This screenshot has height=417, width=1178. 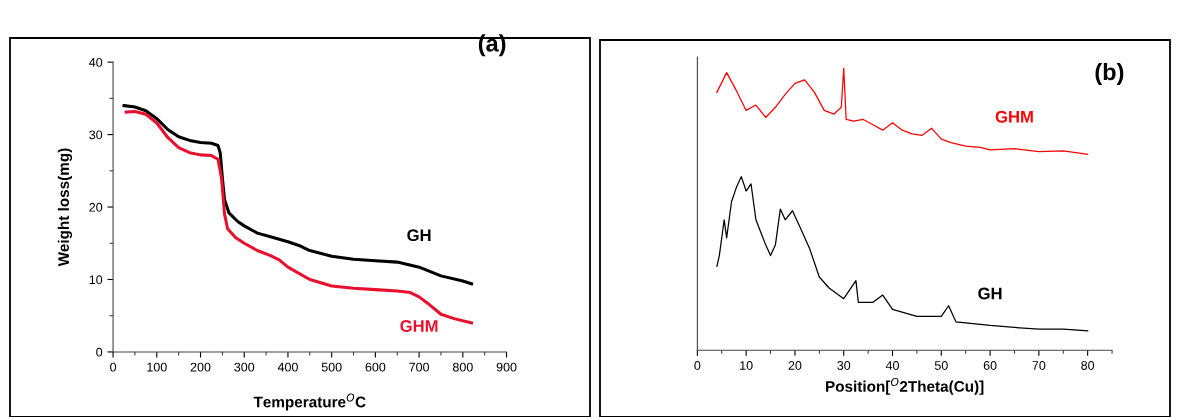 I want to click on line-series, so click(x=298, y=195).